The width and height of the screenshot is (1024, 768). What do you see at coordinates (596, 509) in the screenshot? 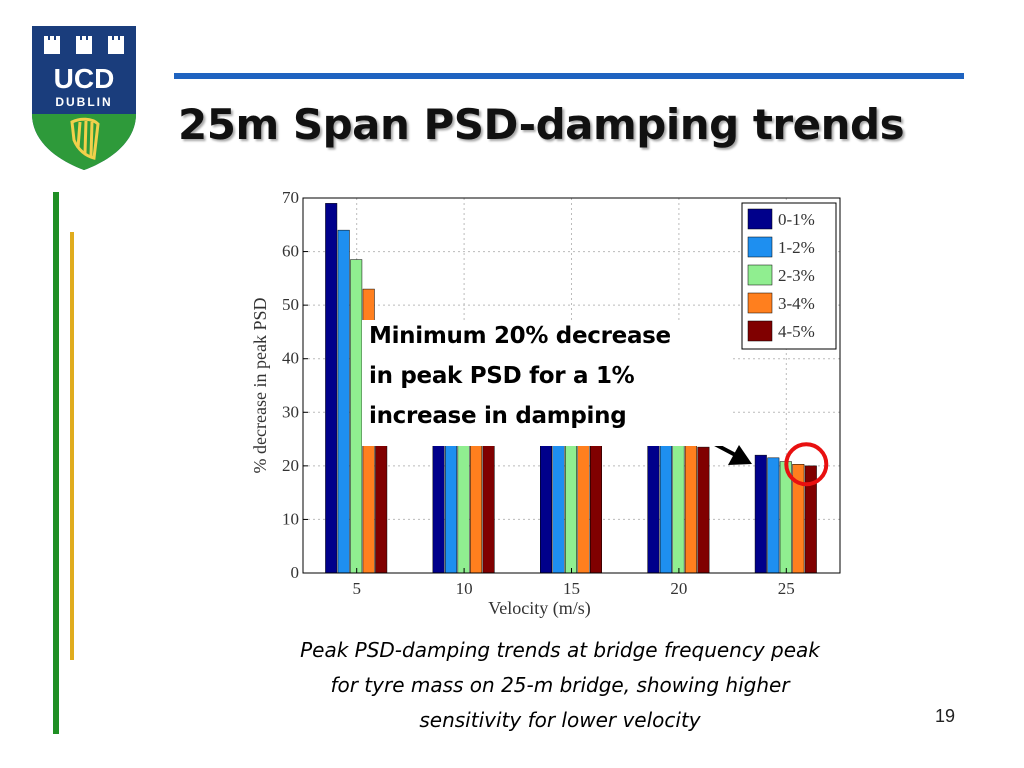
I see `bar-4-5%-15` at bounding box center [596, 509].